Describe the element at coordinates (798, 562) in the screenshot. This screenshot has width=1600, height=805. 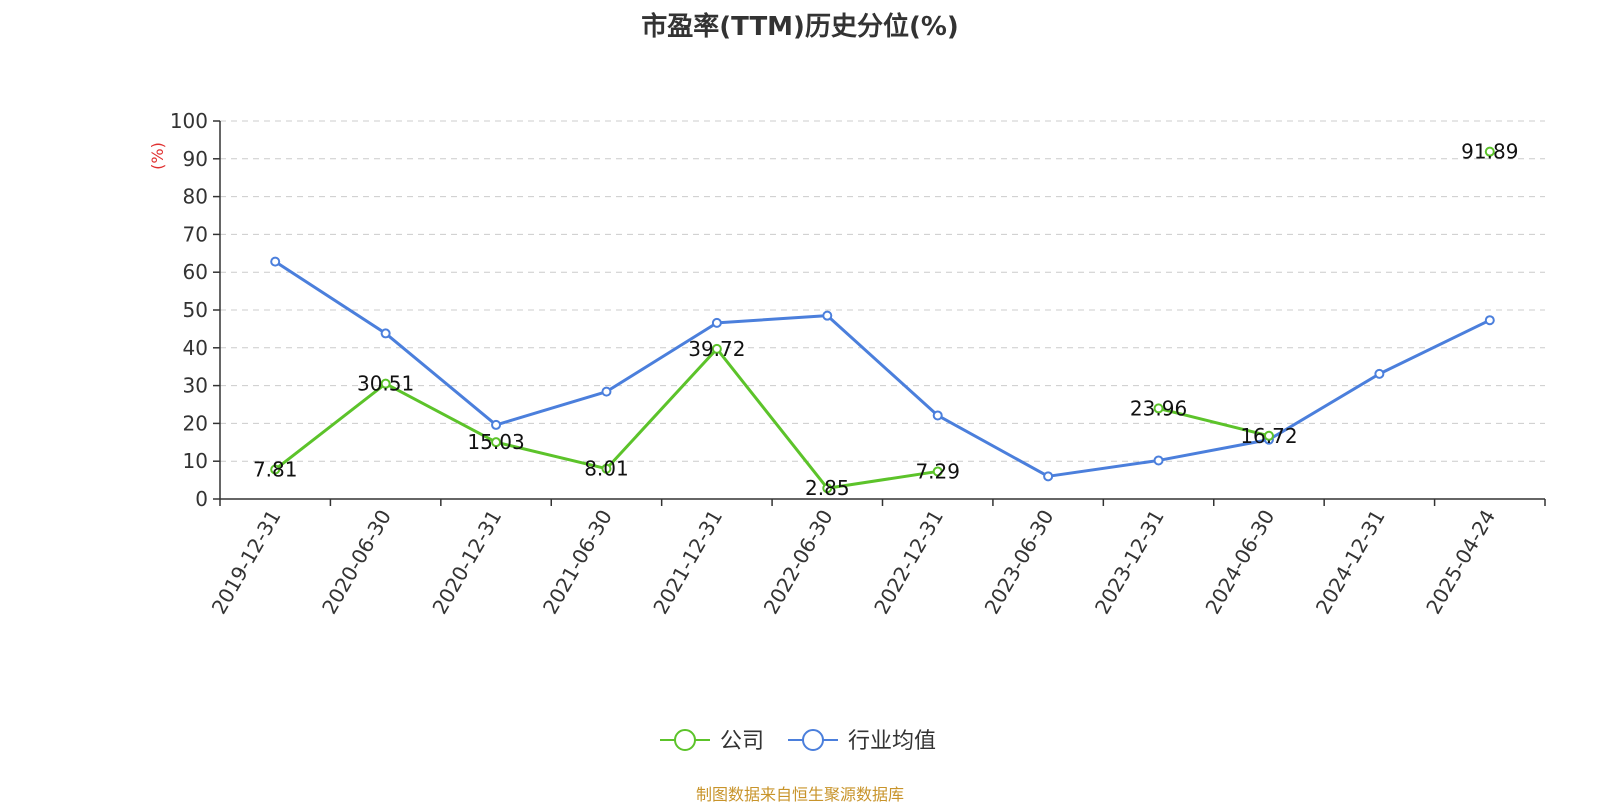
I see `x-tick-label: 2022-06-30` at that location.